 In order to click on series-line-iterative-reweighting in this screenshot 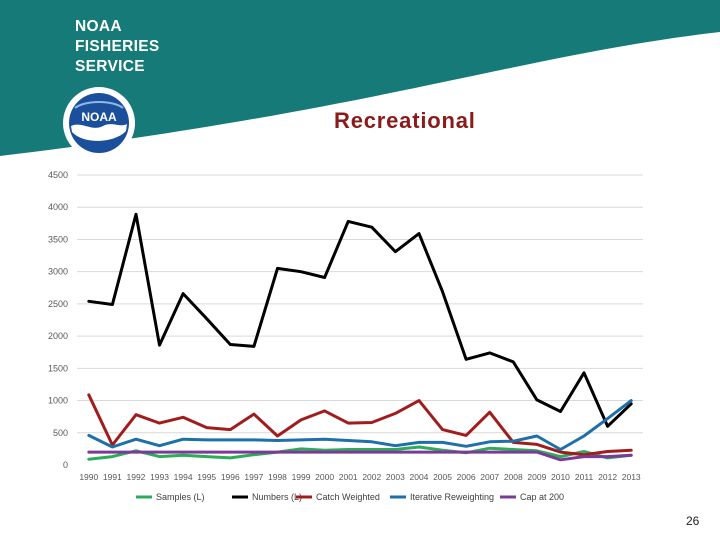, I will do `click(360, 425)`.